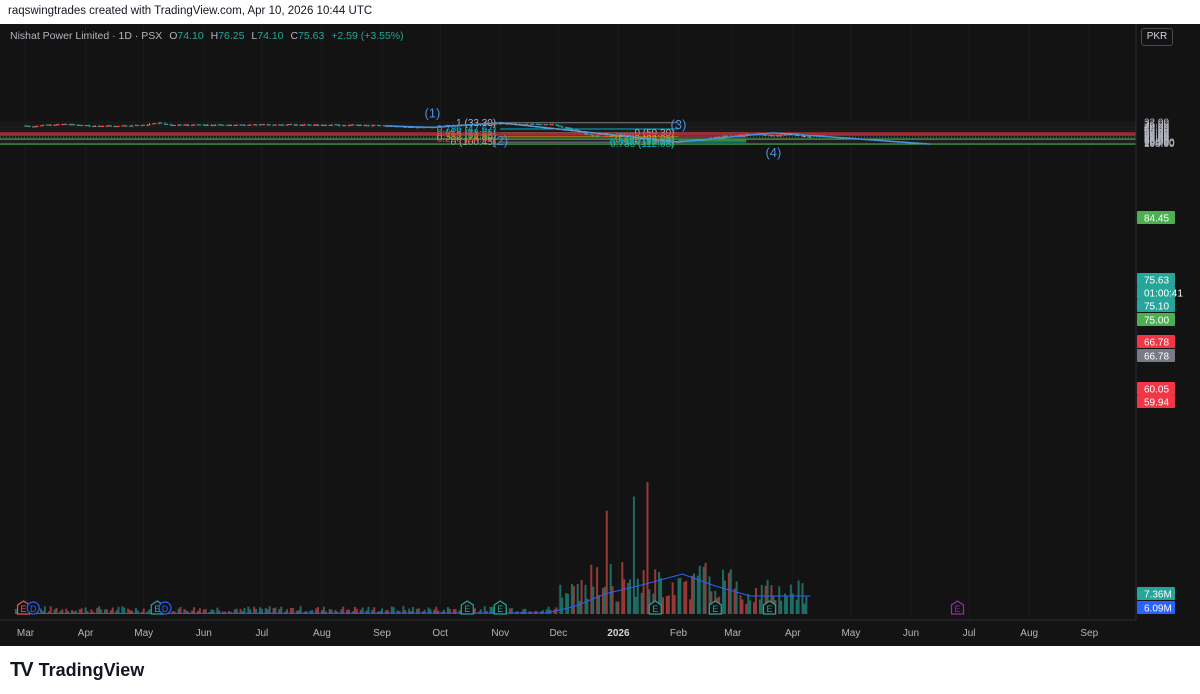 The width and height of the screenshot is (1200, 694). What do you see at coordinates (957, 609) in the screenshot?
I see `event-marker-letter: E` at bounding box center [957, 609].